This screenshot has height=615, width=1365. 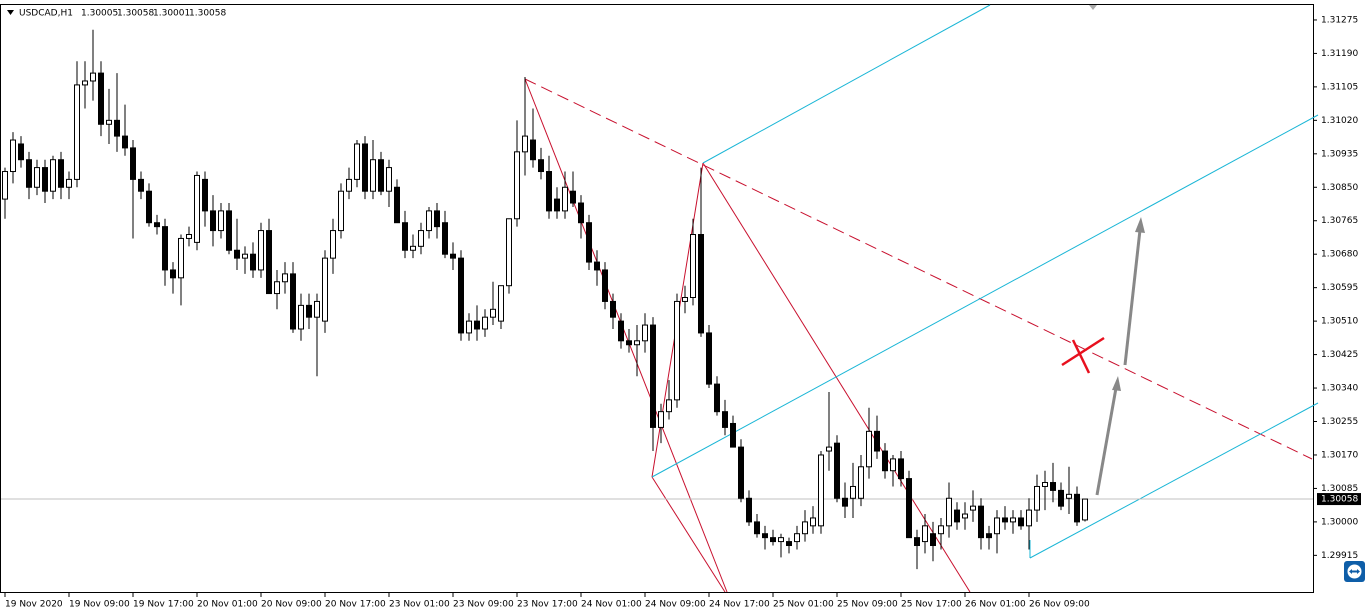 What do you see at coordinates (99, 14) in the screenshot?
I see `header-open: 1.30005` at bounding box center [99, 14].